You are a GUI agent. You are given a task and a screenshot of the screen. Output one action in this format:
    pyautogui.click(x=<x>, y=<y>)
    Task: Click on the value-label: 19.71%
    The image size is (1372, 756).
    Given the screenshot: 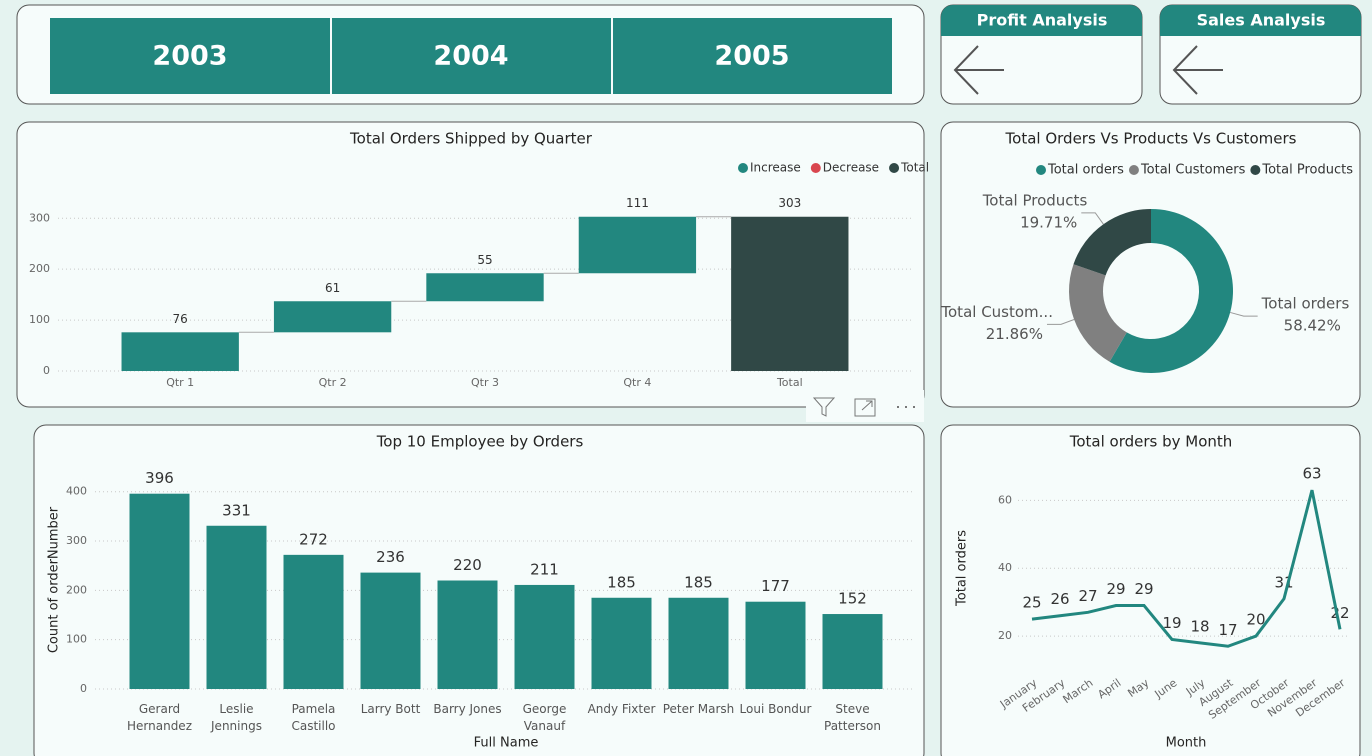 What is the action you would take?
    pyautogui.click(x=1048, y=222)
    